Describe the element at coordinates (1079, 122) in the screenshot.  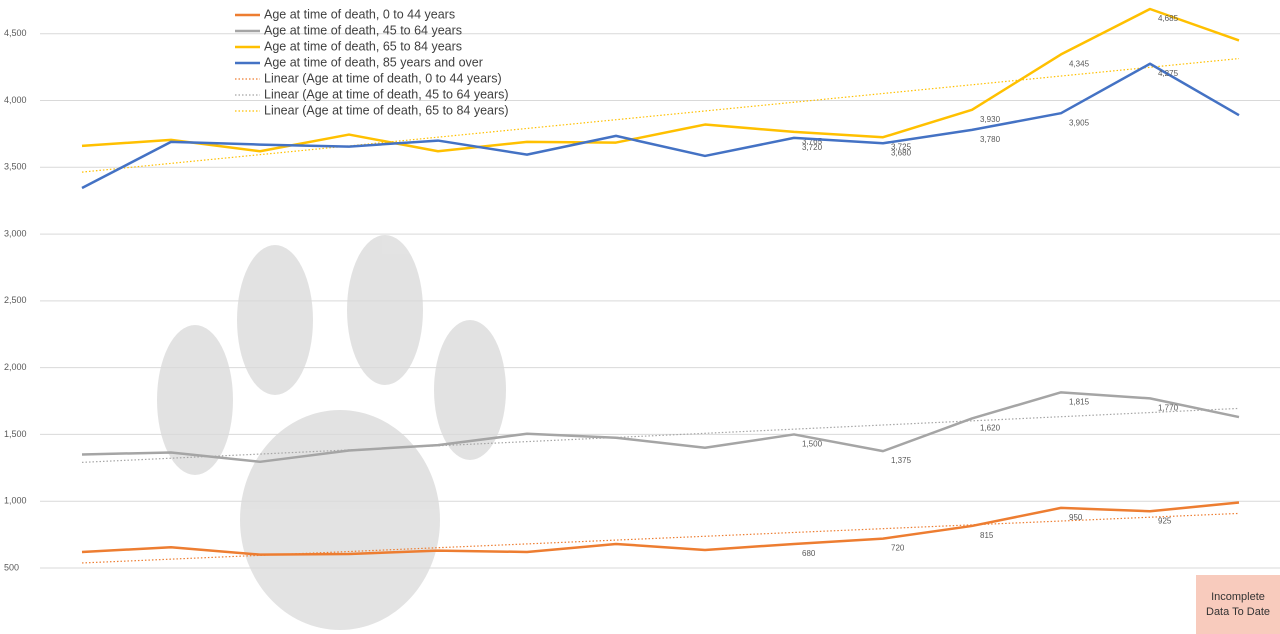
I see `data-label: 3,905` at that location.